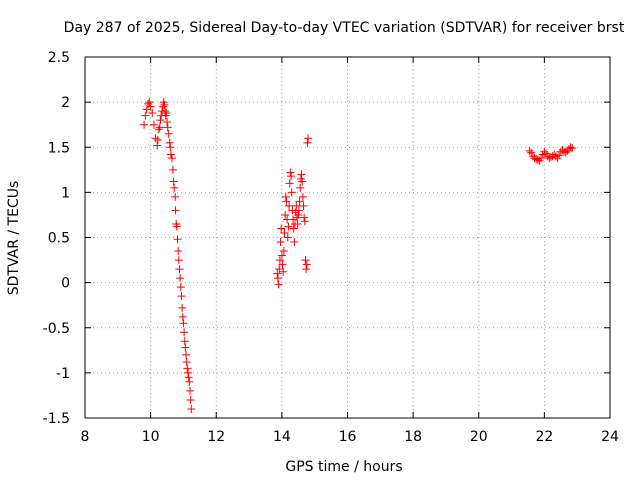  I want to click on x-tick-label: 14, so click(282, 437).